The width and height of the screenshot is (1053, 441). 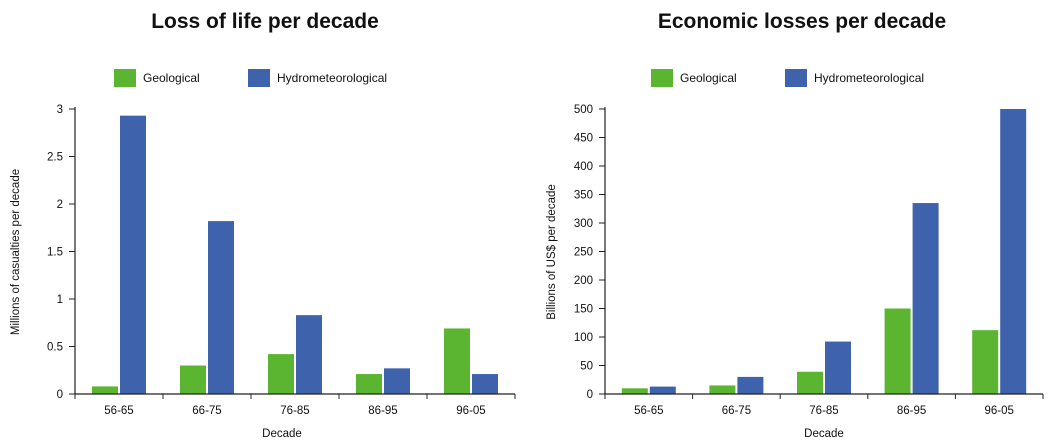 What do you see at coordinates (60, 300) in the screenshot?
I see `y-tick-label: 1` at bounding box center [60, 300].